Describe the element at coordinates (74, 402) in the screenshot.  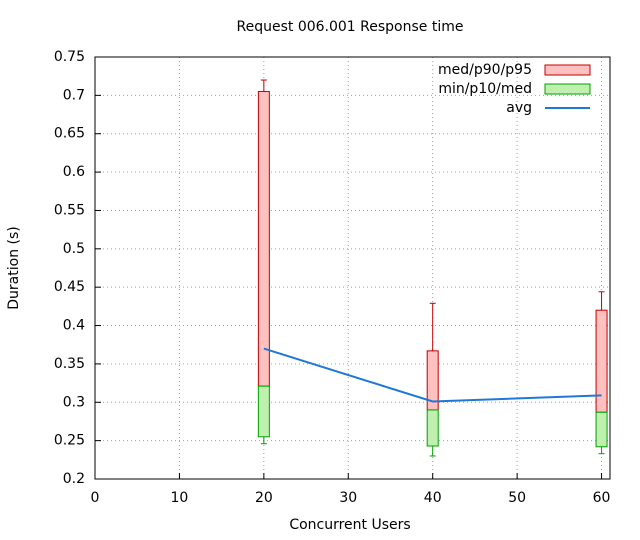
I see `y-tick-label: 0.3` at that location.